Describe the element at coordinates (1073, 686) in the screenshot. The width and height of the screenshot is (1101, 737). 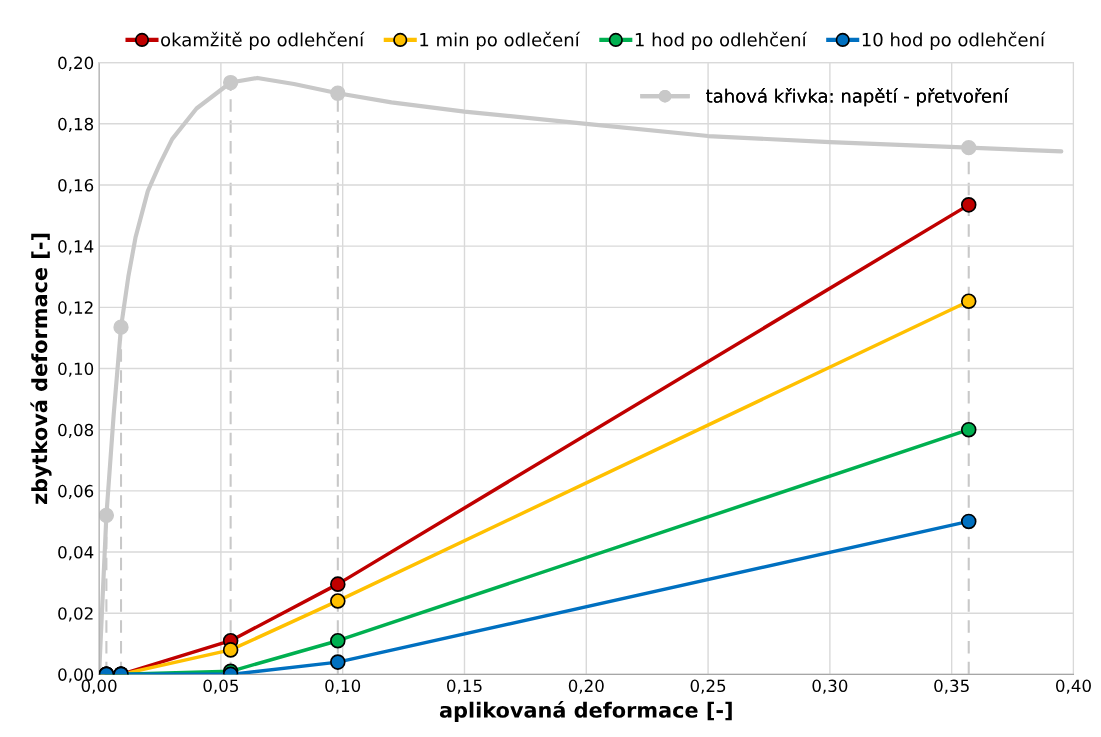
I see `x-tick-label: 0,40` at that location.